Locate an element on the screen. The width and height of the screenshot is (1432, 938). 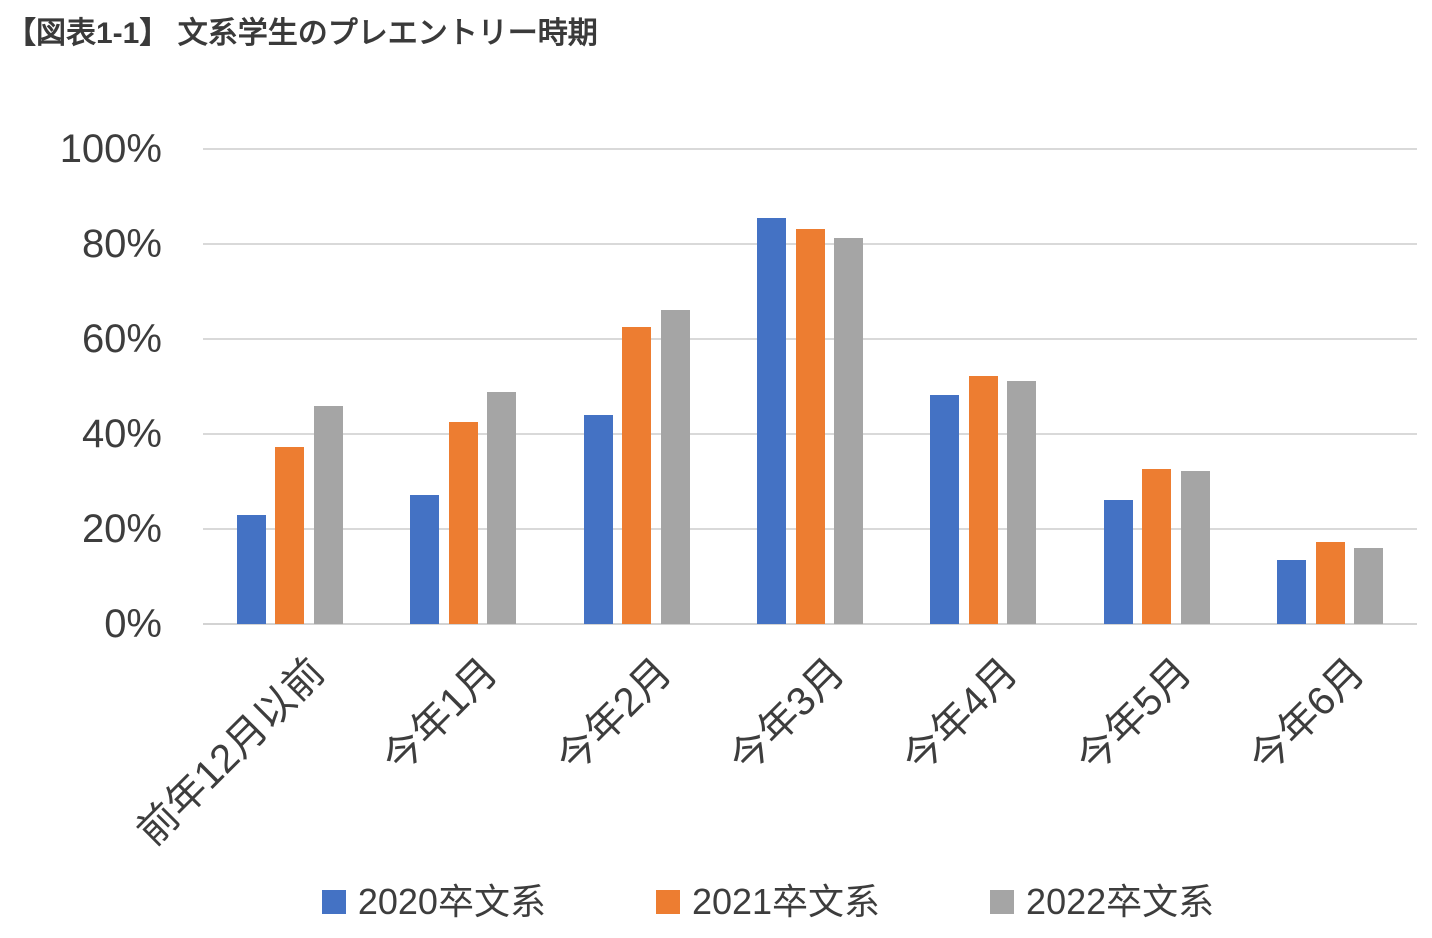
y-axis-label-80: 80% is located at coordinates (121, 244).